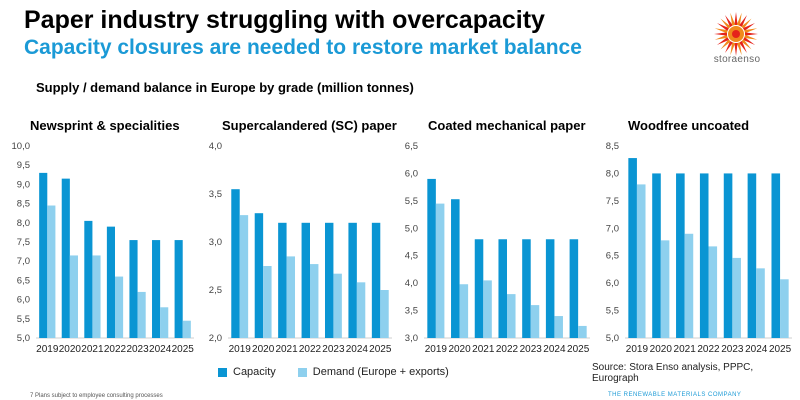 The image size is (800, 400). Describe the element at coordinates (215, 290) in the screenshot. I see `y-tick-sc-paper: 2,5` at that location.